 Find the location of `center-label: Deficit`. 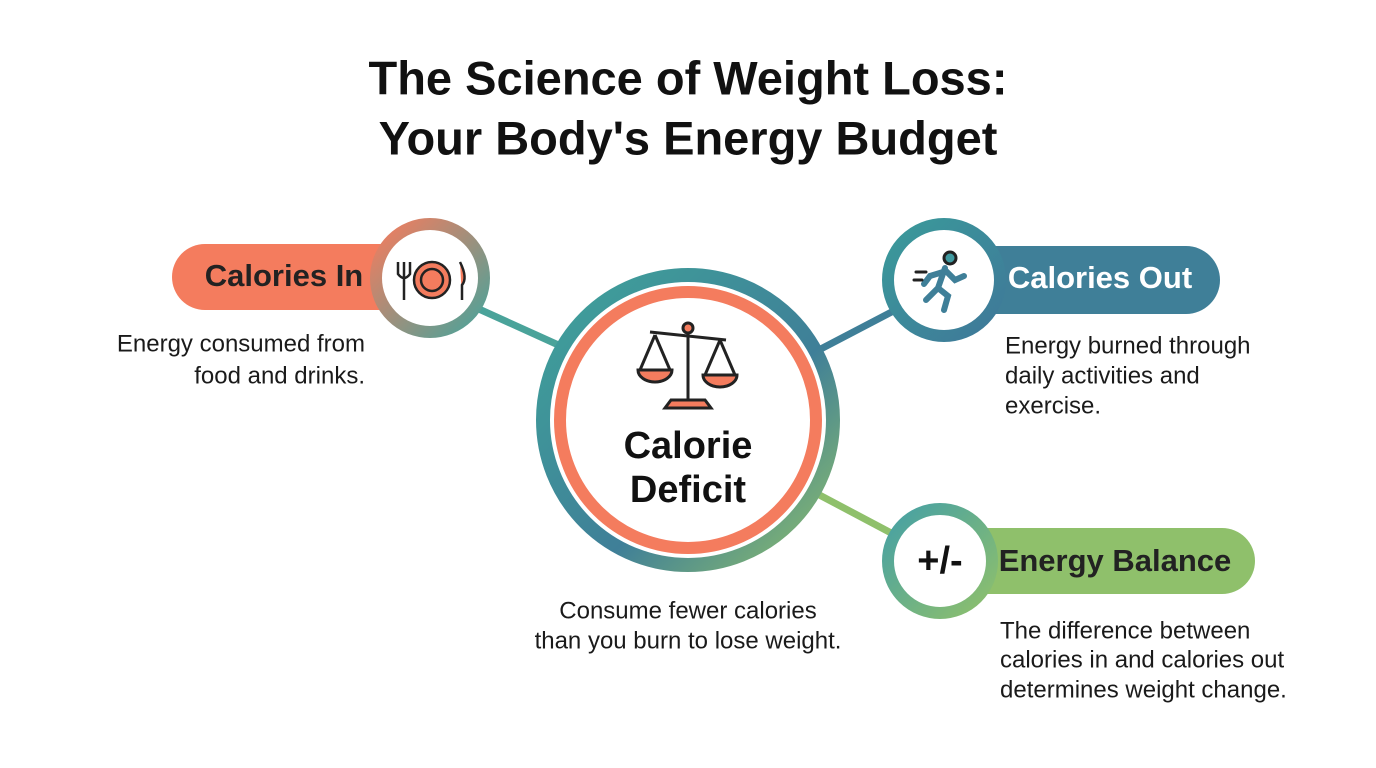

center-label: Deficit is located at coordinates (688, 490).